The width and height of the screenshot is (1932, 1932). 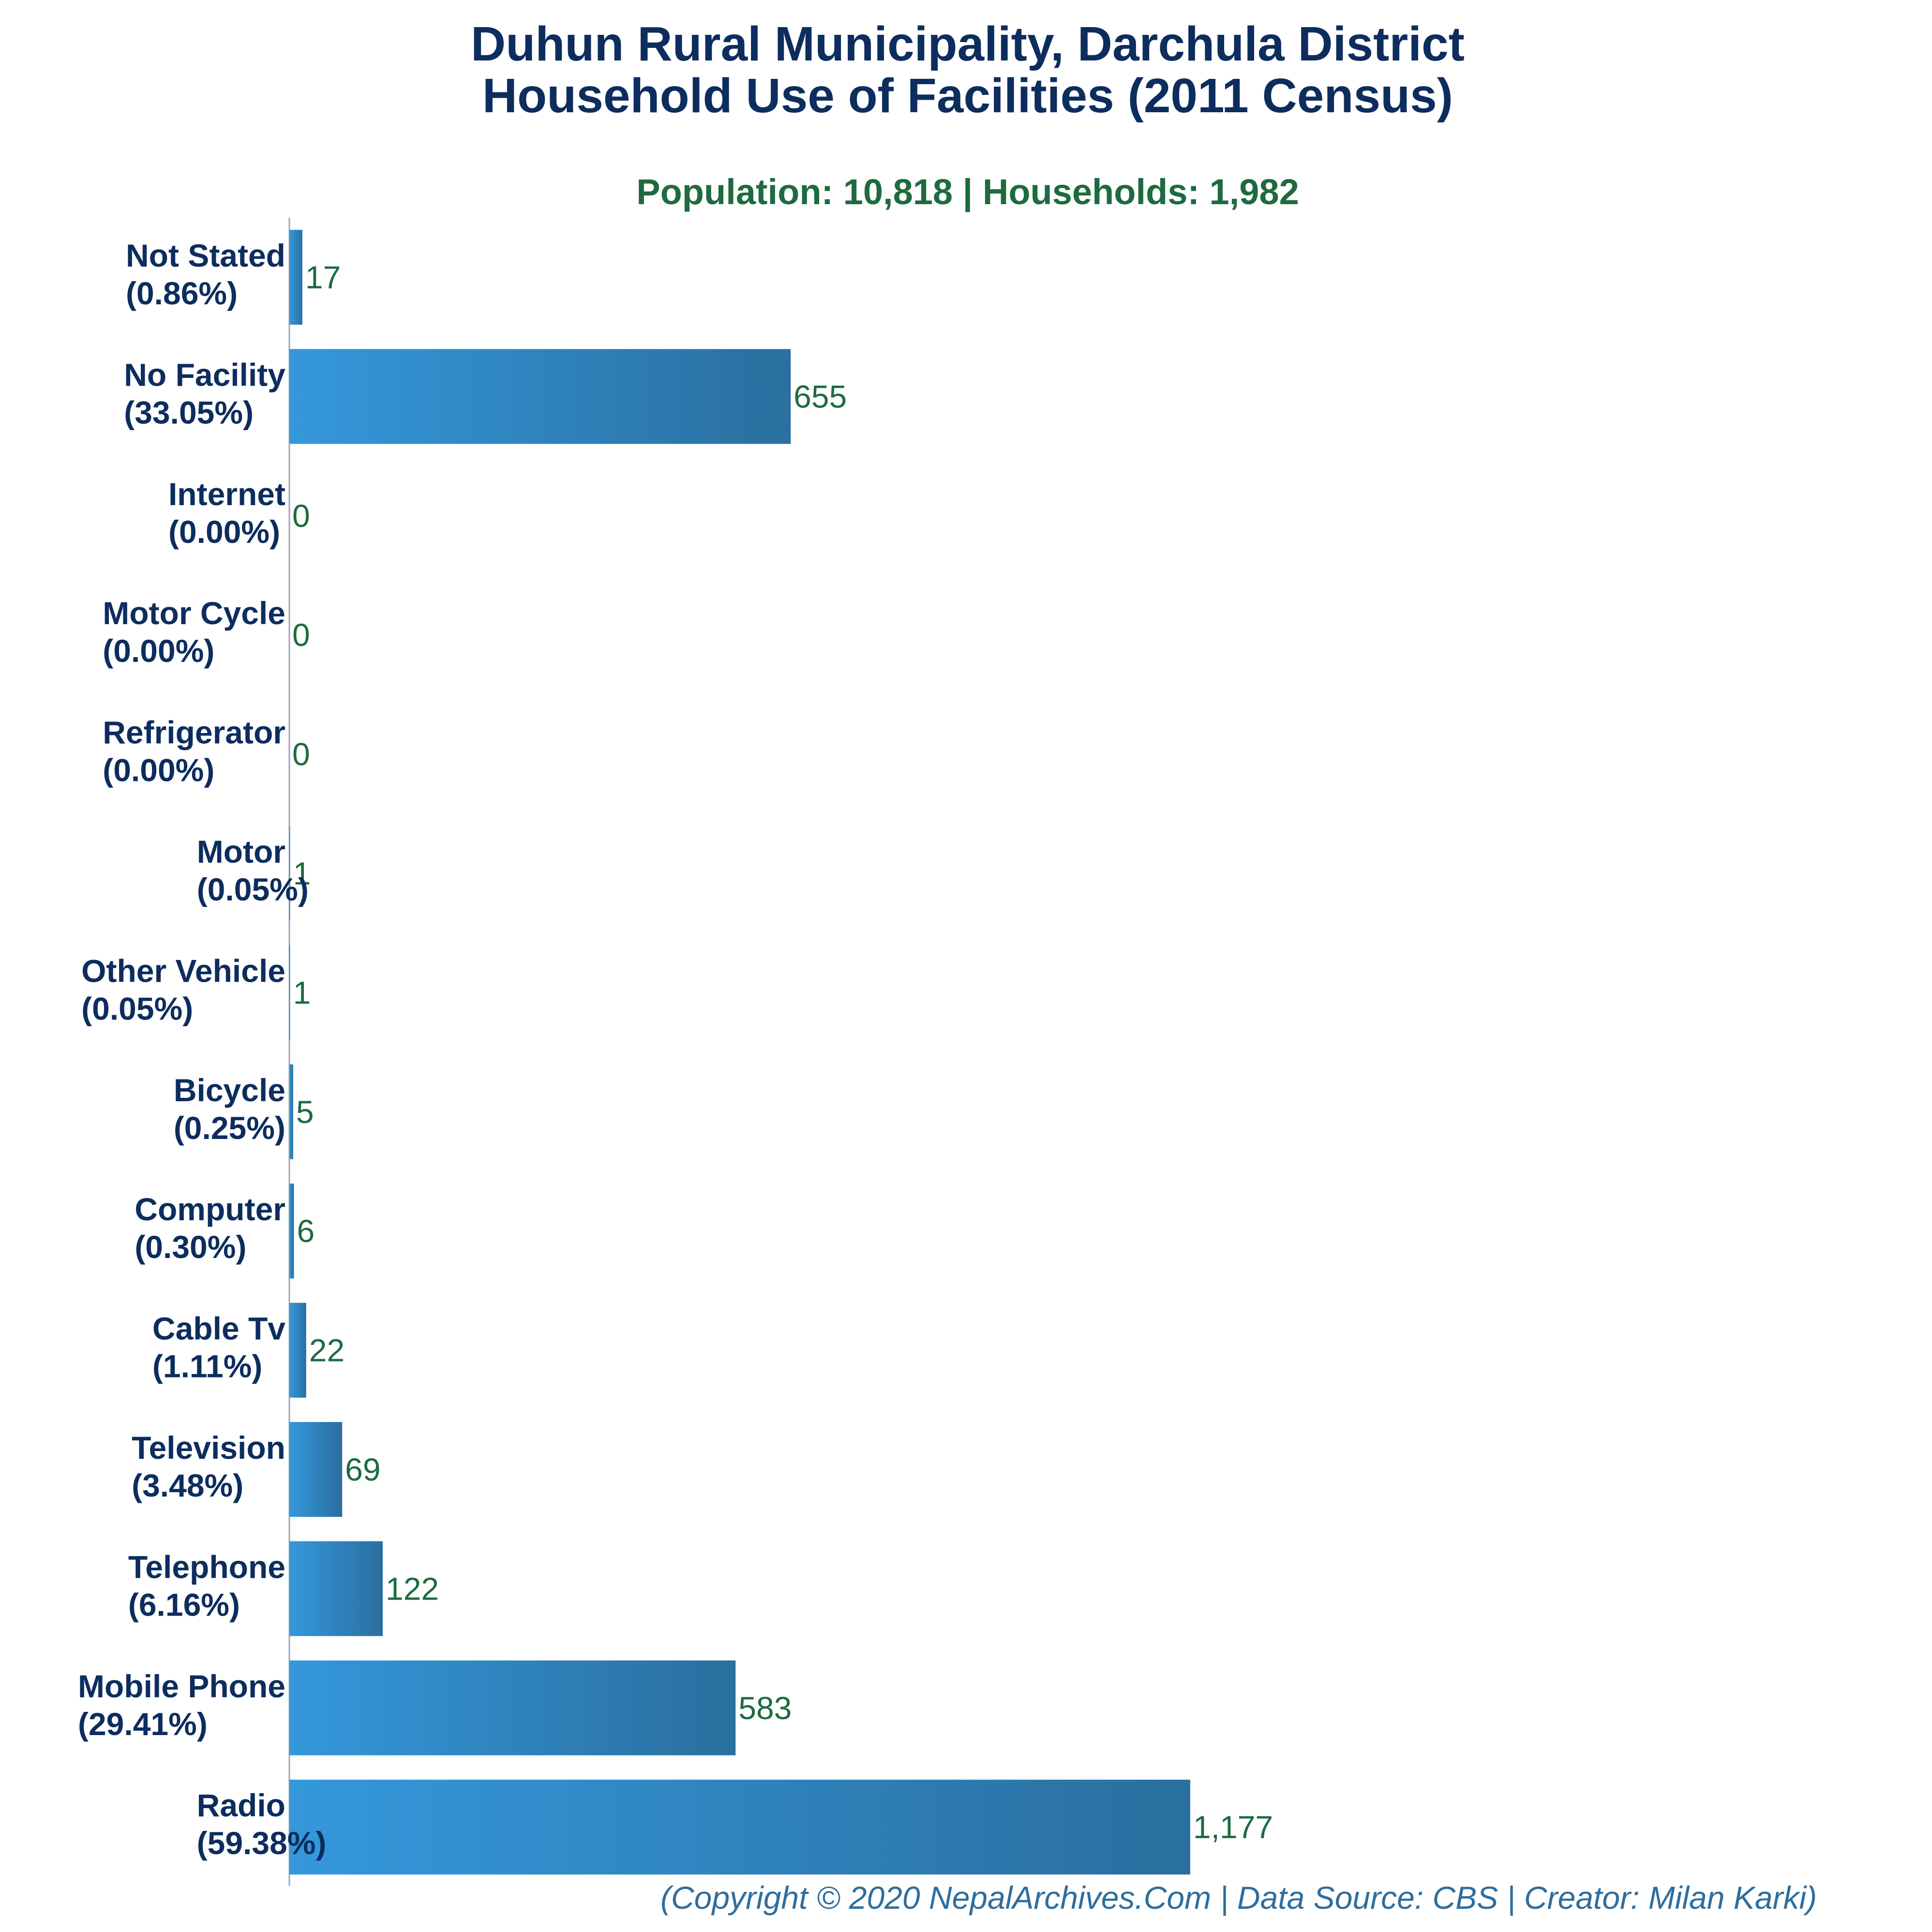 What do you see at coordinates (302, 992) in the screenshot?
I see `value-label-other-vehicle: 1` at bounding box center [302, 992].